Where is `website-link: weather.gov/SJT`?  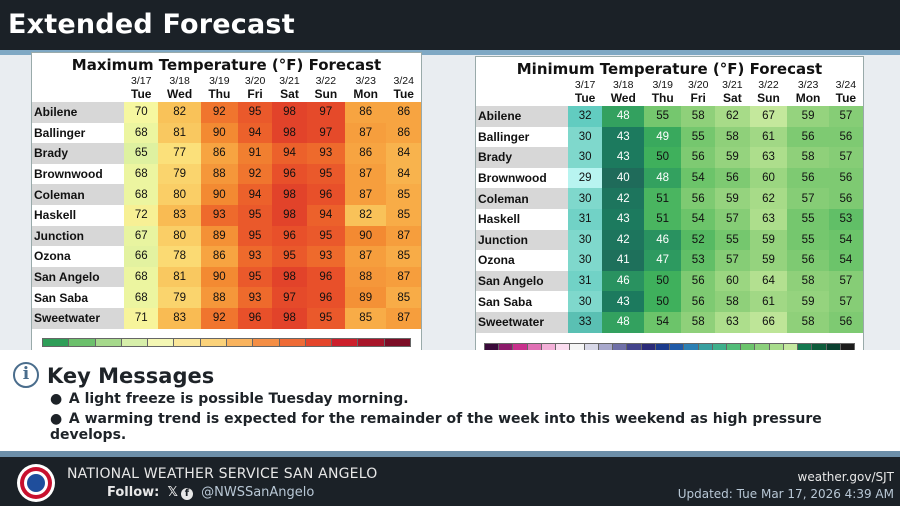
website-link: weather.gov/SJT is located at coordinates (845, 477).